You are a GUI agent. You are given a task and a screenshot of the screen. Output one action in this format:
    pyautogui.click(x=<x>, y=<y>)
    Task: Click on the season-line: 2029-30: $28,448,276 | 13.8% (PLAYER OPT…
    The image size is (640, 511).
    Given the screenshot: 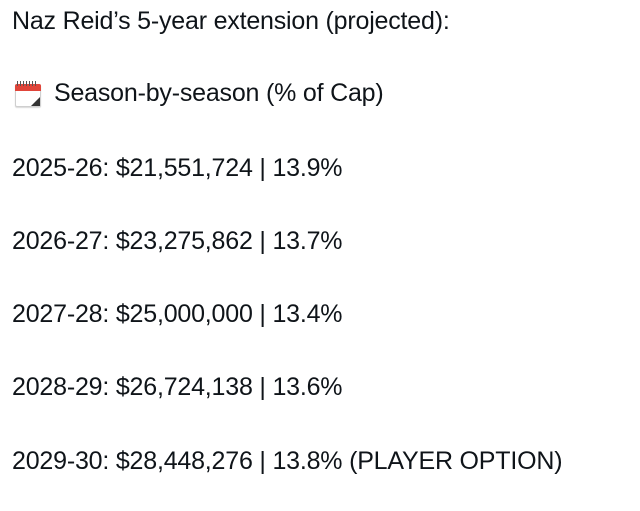 What is the action you would take?
    pyautogui.click(x=287, y=461)
    